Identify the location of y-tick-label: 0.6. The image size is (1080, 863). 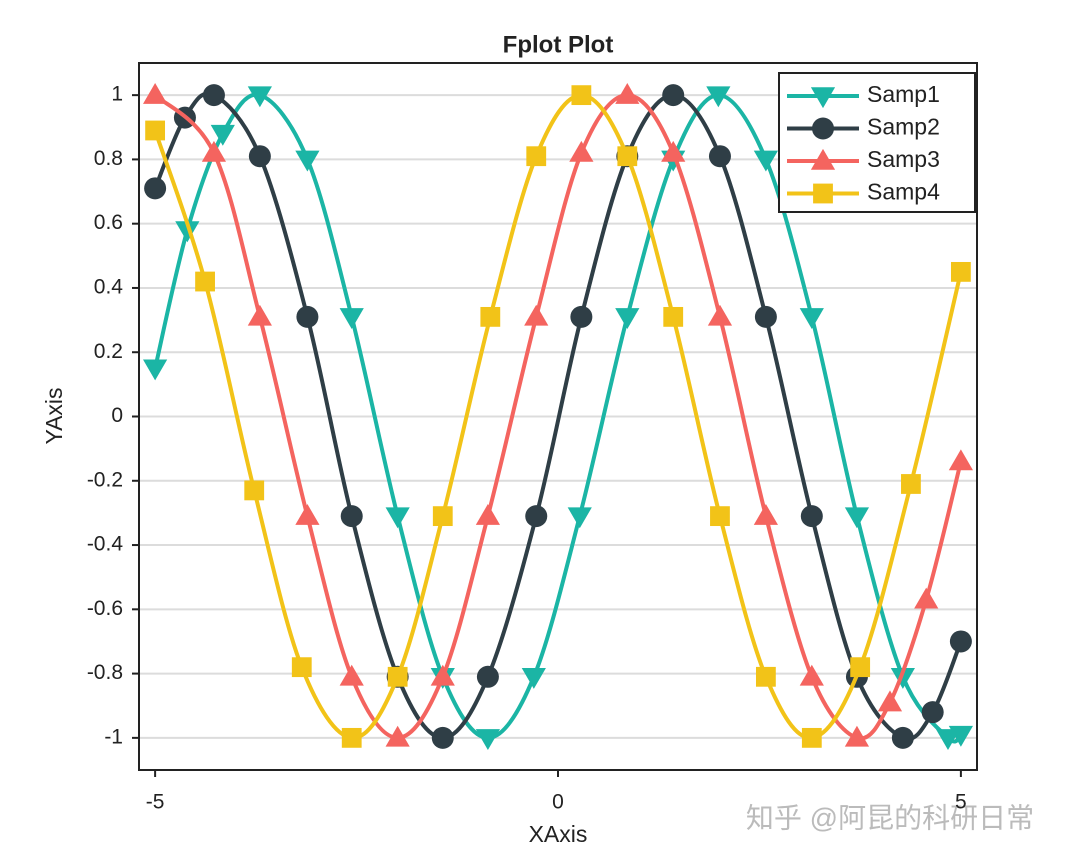
(108, 222).